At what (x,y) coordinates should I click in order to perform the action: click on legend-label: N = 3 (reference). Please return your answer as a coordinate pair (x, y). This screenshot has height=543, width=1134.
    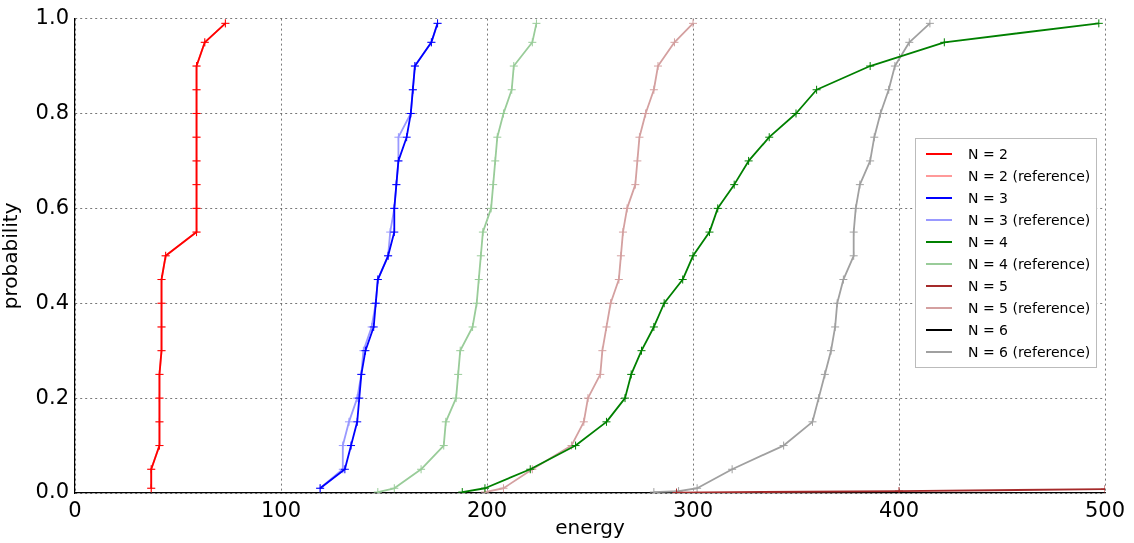
    Looking at the image, I should click on (1029, 220).